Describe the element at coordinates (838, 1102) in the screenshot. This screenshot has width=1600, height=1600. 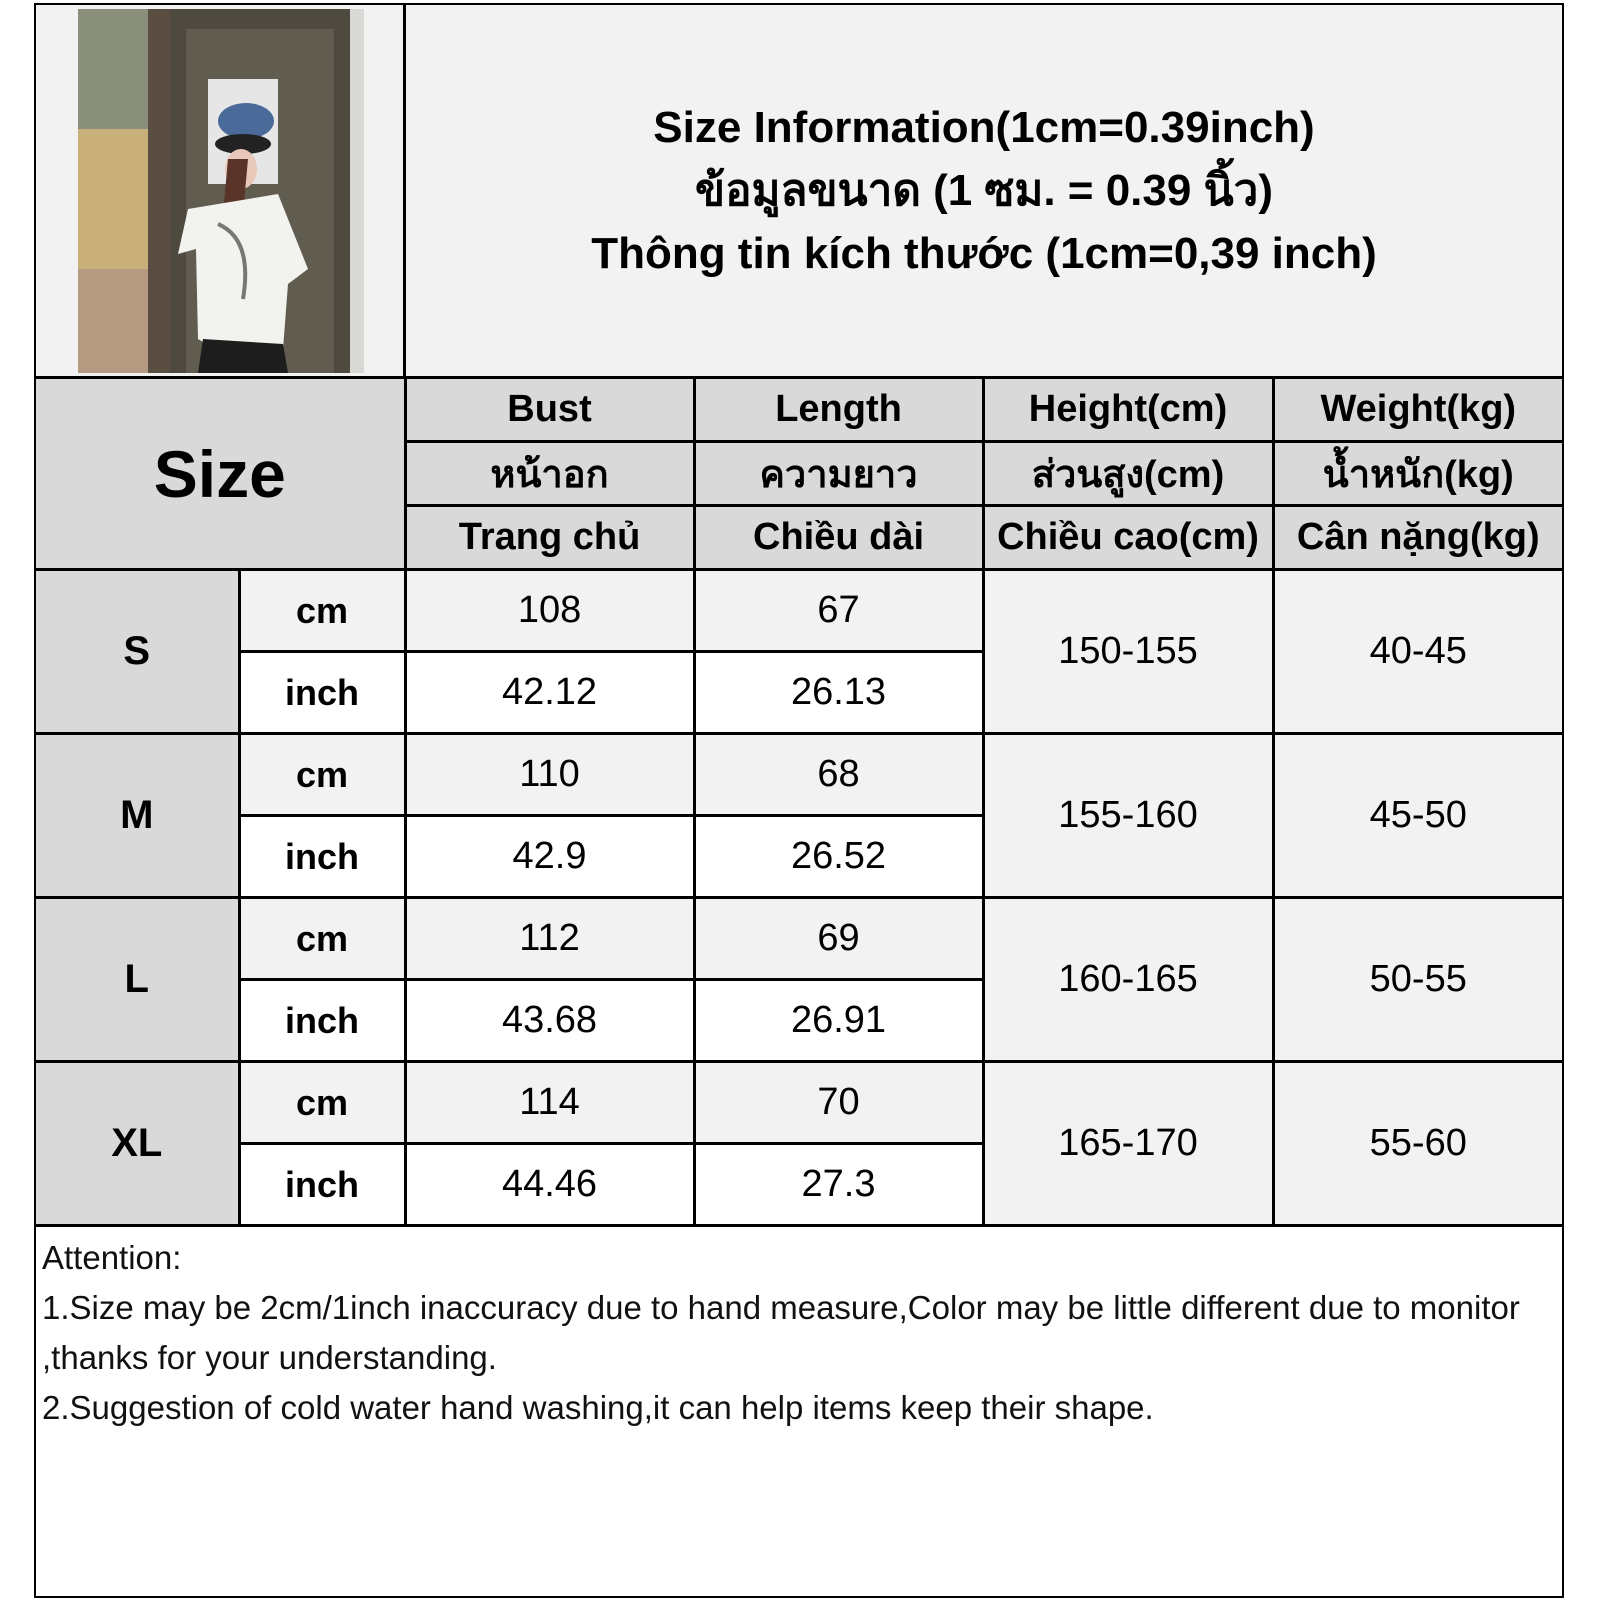
I see `length-cm: 70` at that location.